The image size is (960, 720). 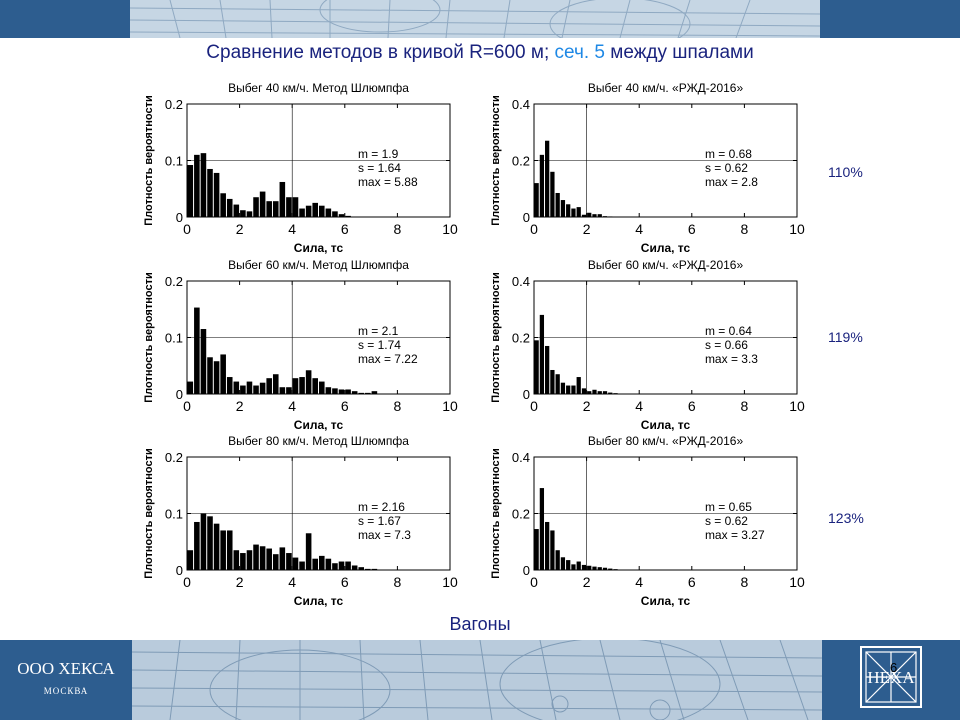 I want to click on stats-annotation: m = 2.16, so click(x=381, y=507).